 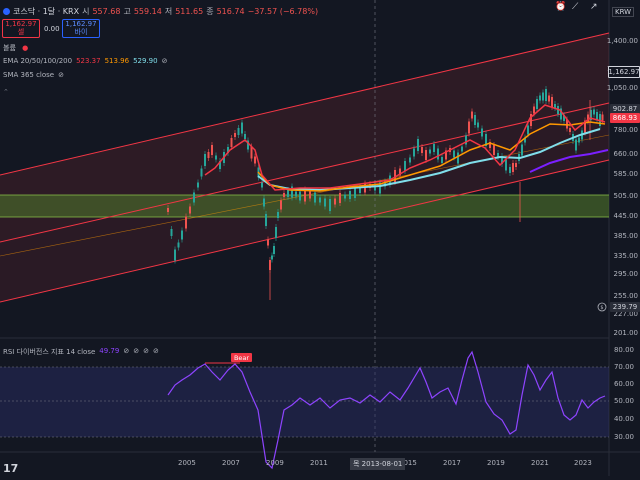 I want to click on ema100-line, so click(x=429, y=160).